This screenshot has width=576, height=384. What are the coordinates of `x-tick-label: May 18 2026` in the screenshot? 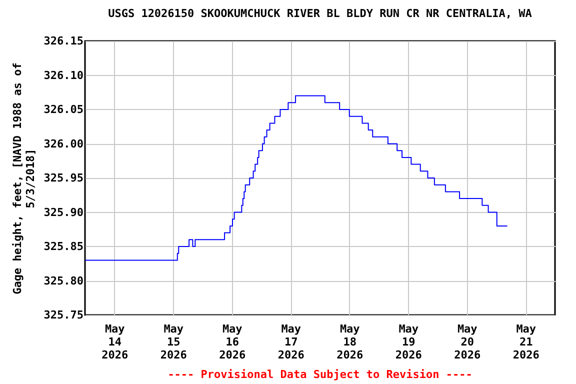 It's located at (350, 342).